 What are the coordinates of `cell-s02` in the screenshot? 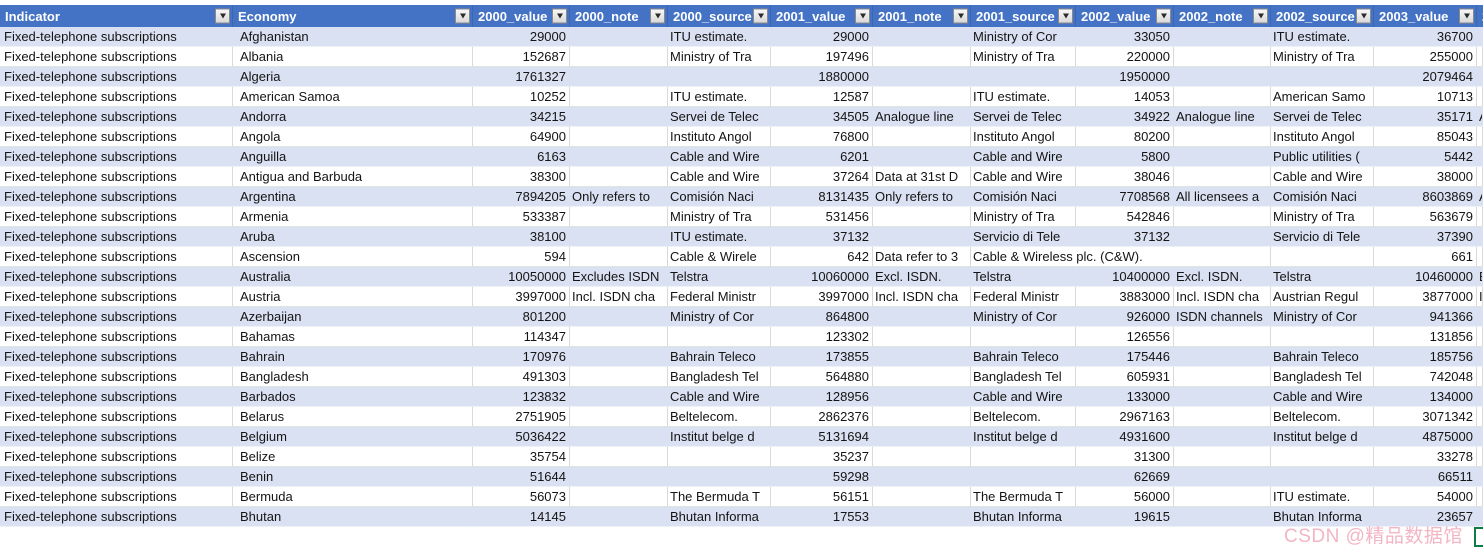 It's located at (1322, 477).